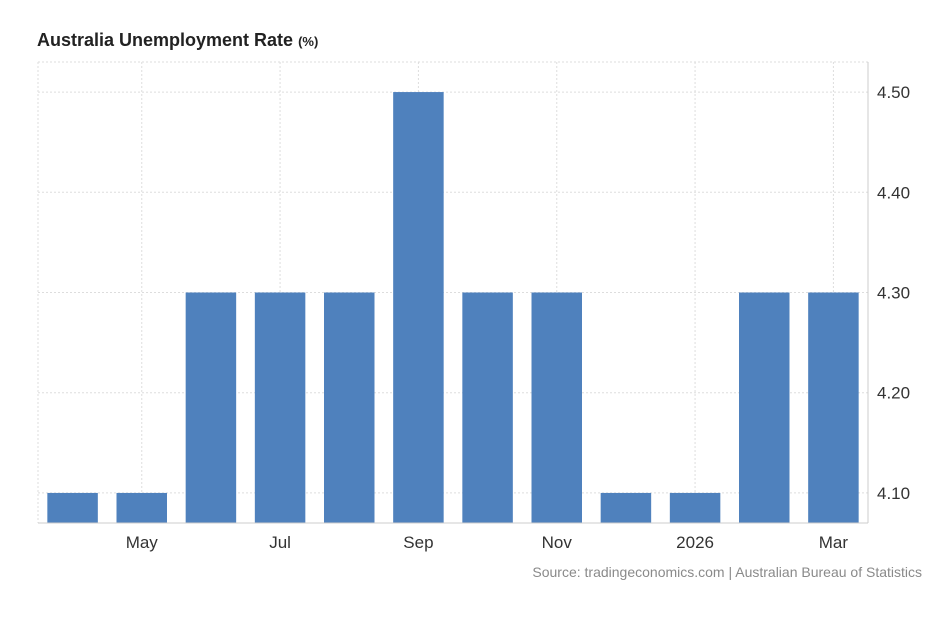 Image resolution: width=938 pixels, height=641 pixels. I want to click on y-tick-label: 4.30, so click(893, 293).